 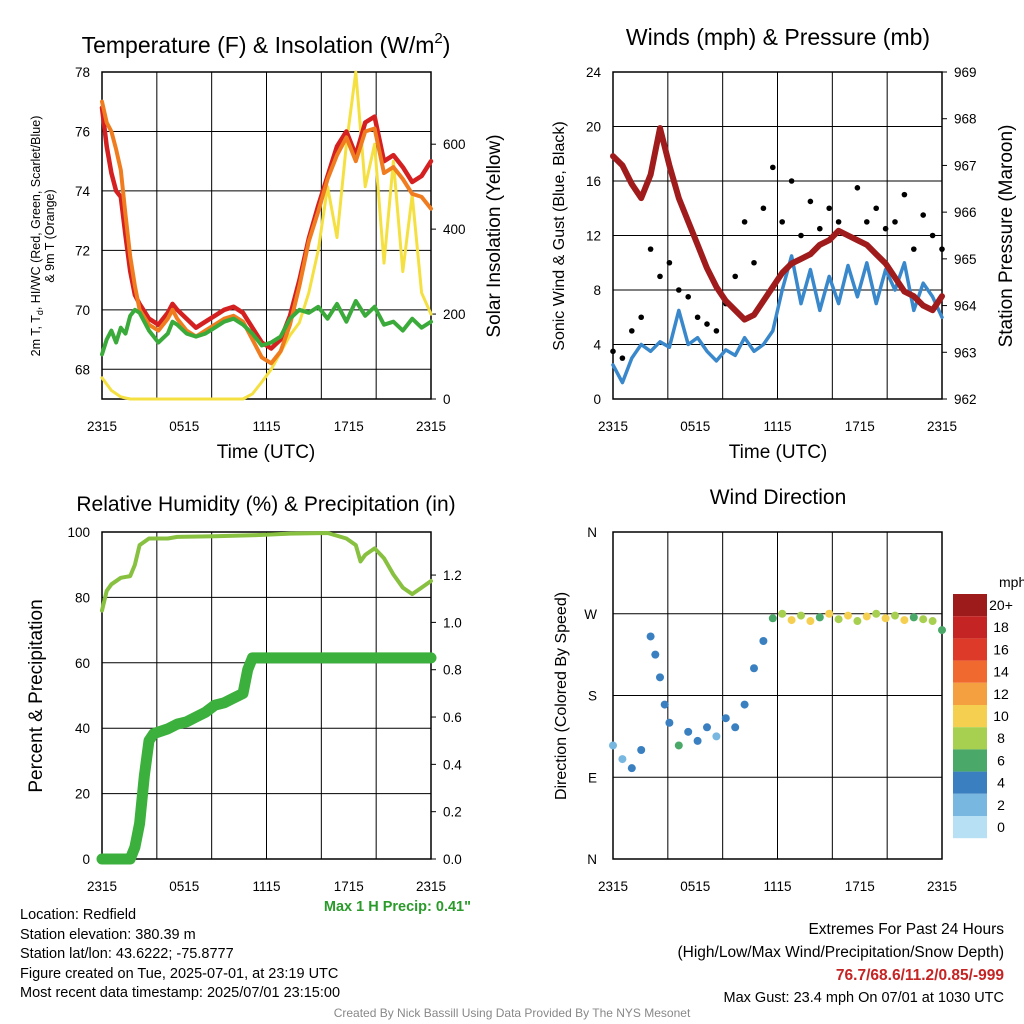 What do you see at coordinates (82, 369) in the screenshot?
I see `y-tick-label: 68` at bounding box center [82, 369].